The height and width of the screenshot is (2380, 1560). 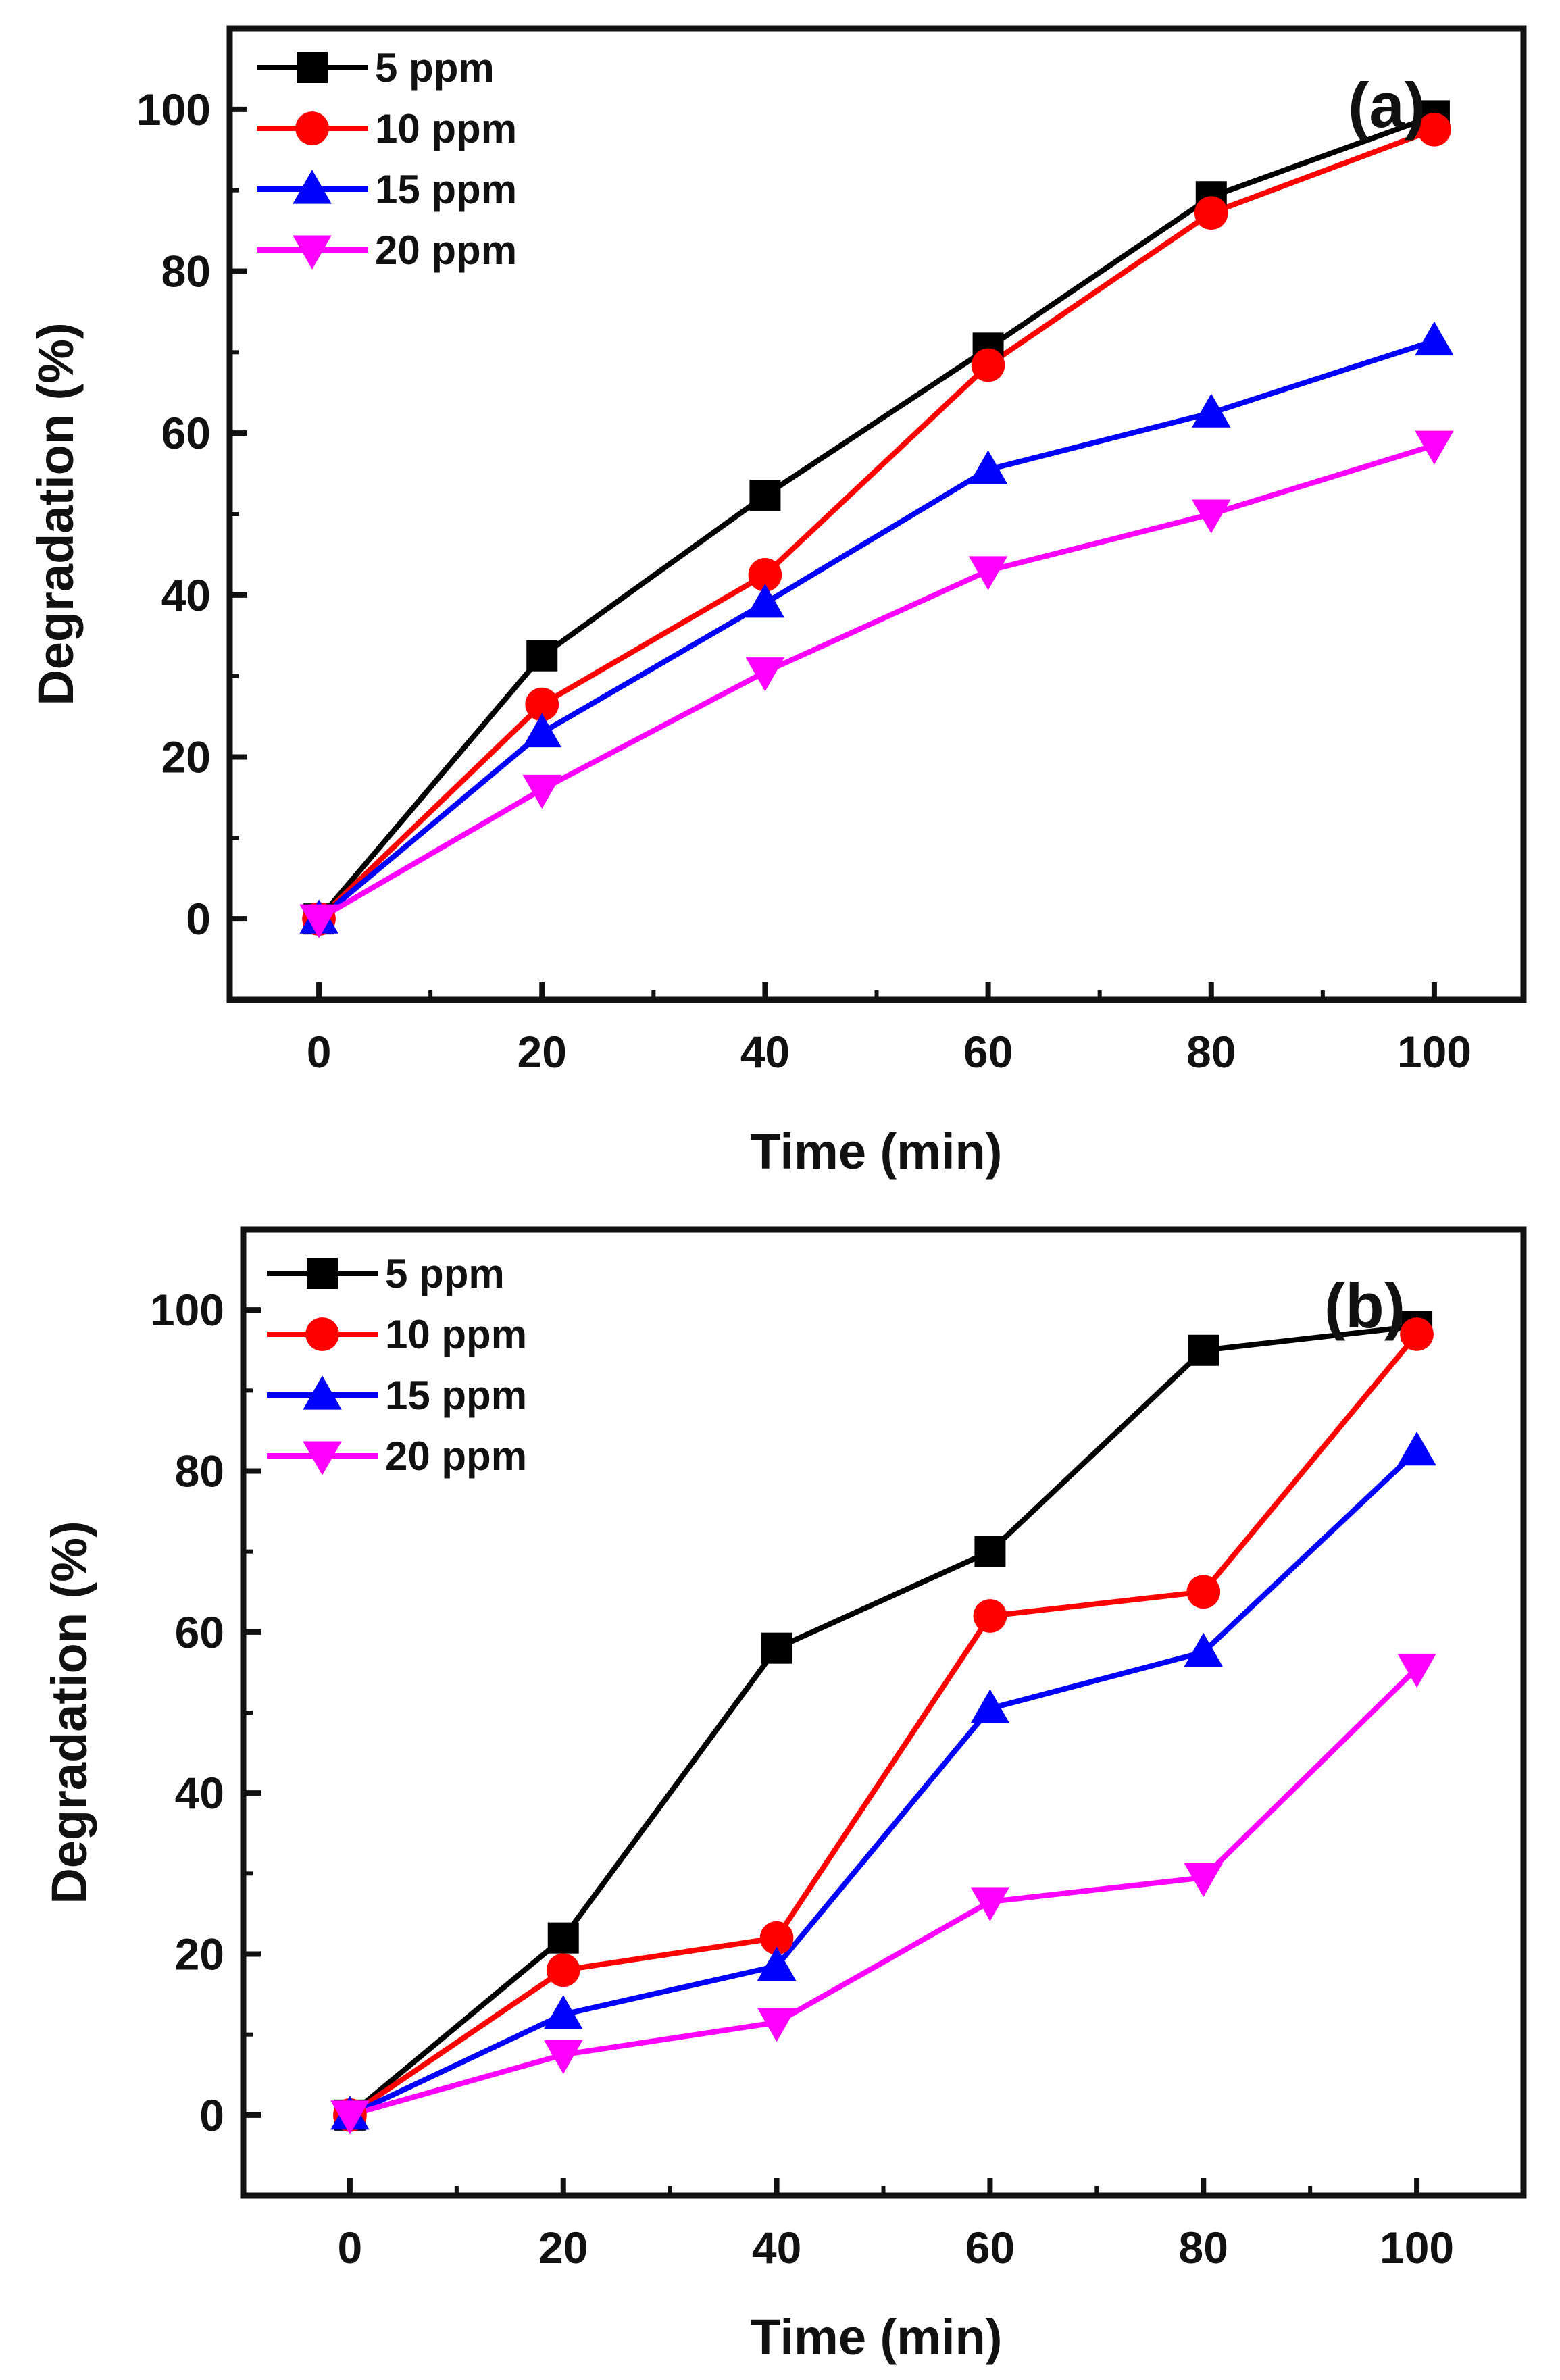 I want to click on legend-marker-b-5-ppm, so click(x=322, y=1273).